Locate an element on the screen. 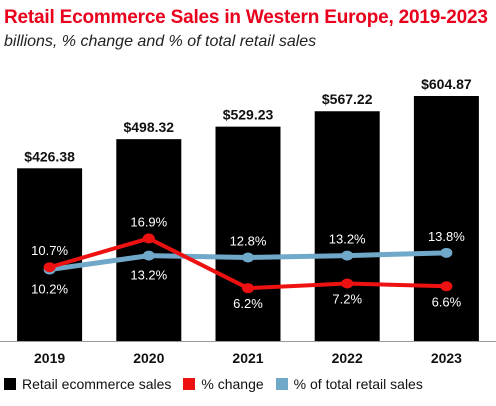 This screenshot has width=496, height=406. bar-2021 is located at coordinates (248, 233).